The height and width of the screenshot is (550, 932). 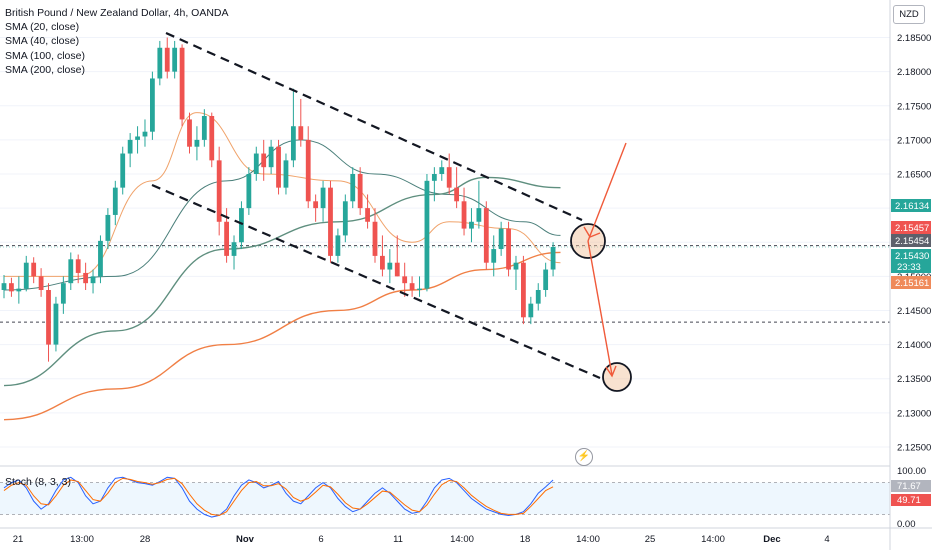 I want to click on stoch-label: Stoch (8, 3, 3), so click(x=38, y=482).